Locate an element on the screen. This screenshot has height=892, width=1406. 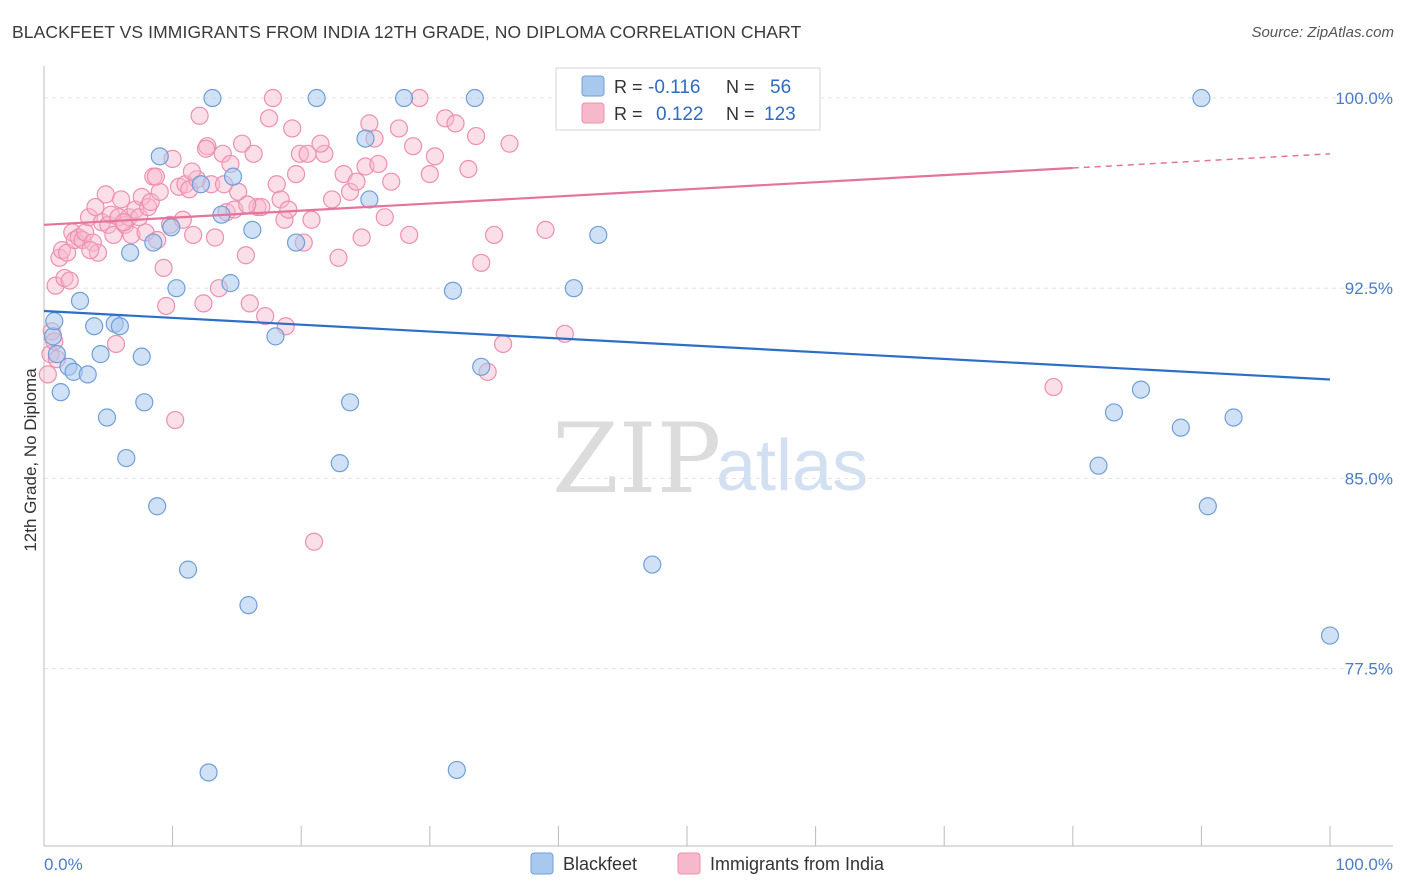
bottom-legend-swatch-blackfeet is located at coordinates (542, 863).